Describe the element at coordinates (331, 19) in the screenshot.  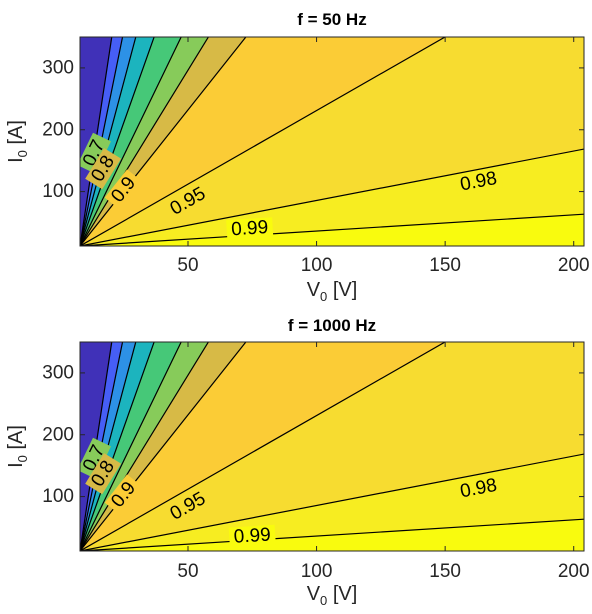
I see `chart-title: f = 50 Hz` at that location.